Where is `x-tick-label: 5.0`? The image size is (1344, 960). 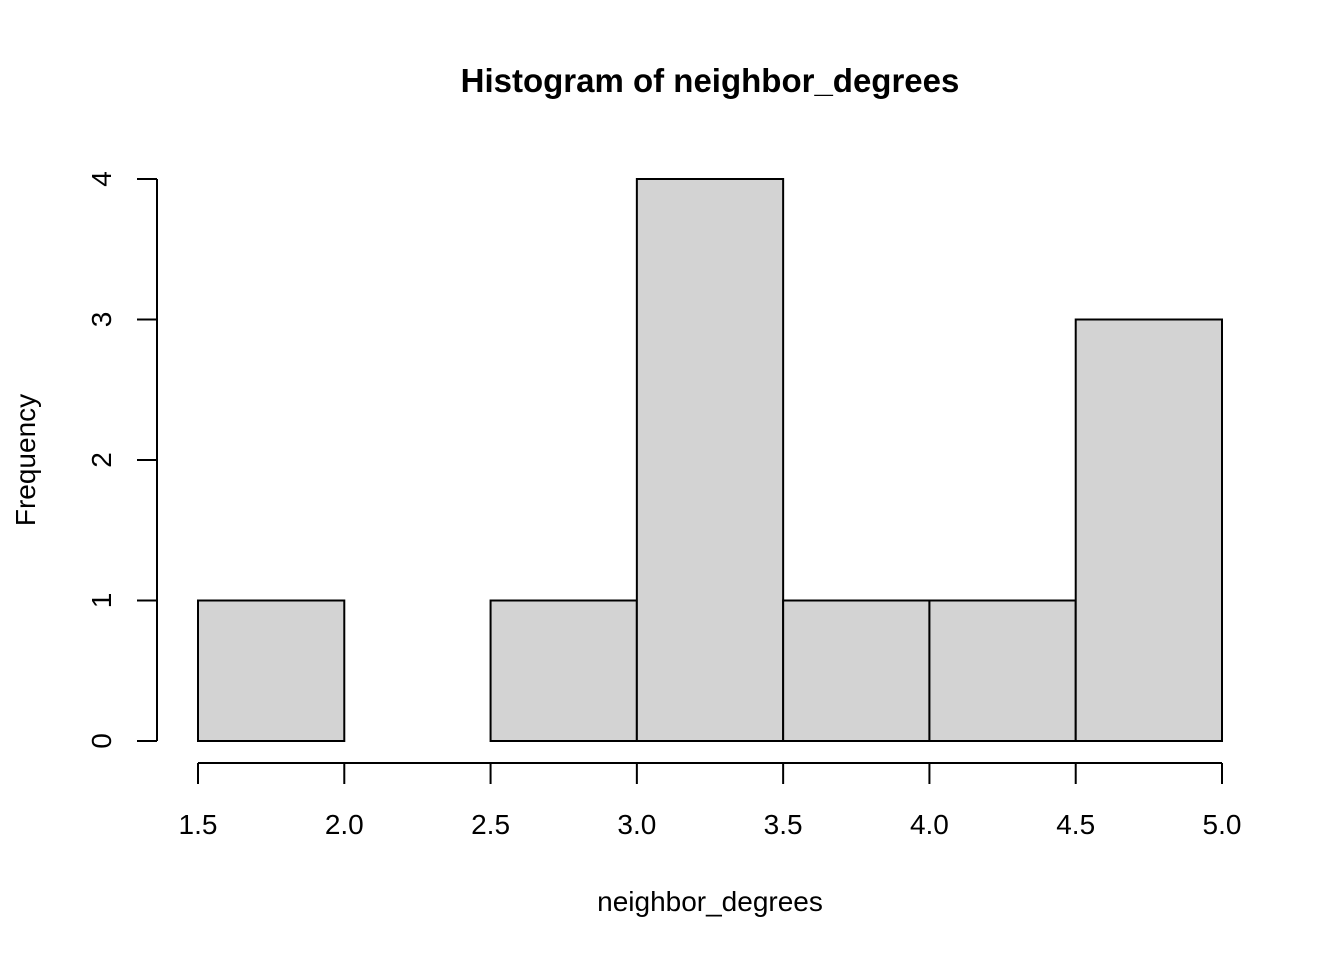
x-tick-label: 5.0 is located at coordinates (1222, 824).